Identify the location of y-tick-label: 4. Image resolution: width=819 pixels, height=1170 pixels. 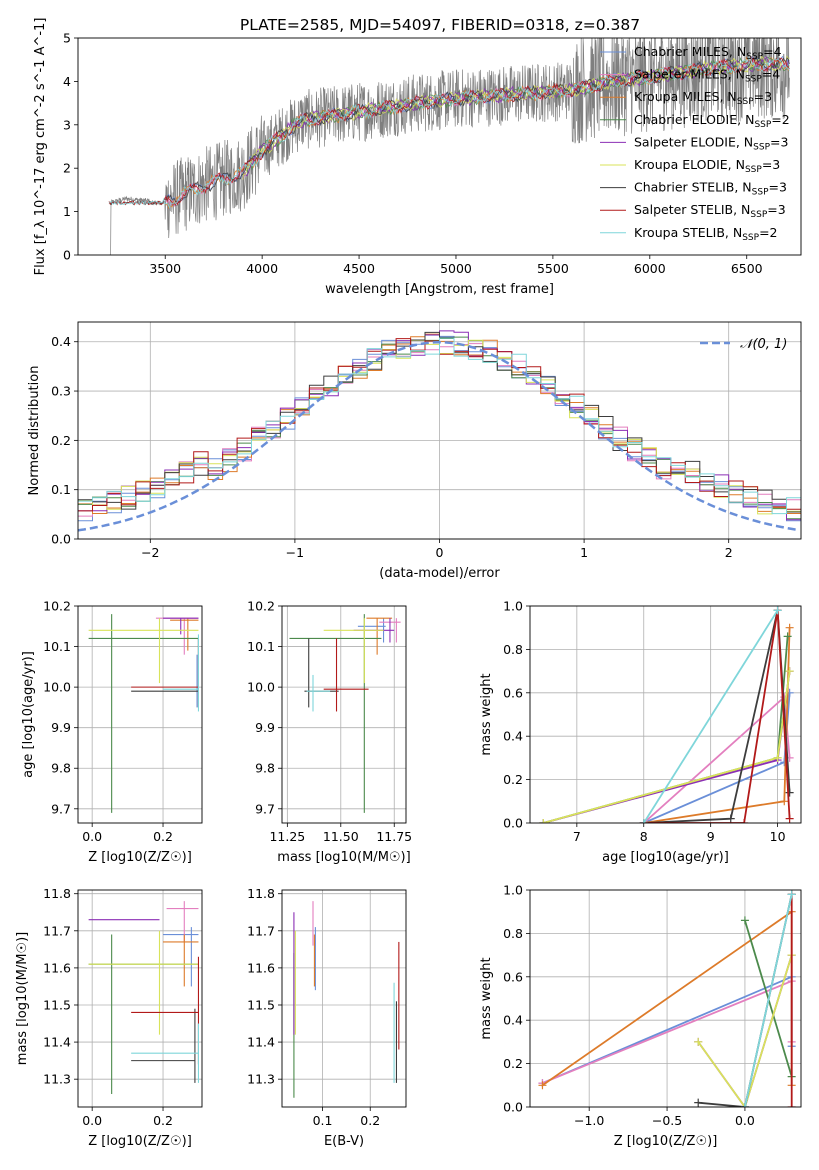
(67, 81).